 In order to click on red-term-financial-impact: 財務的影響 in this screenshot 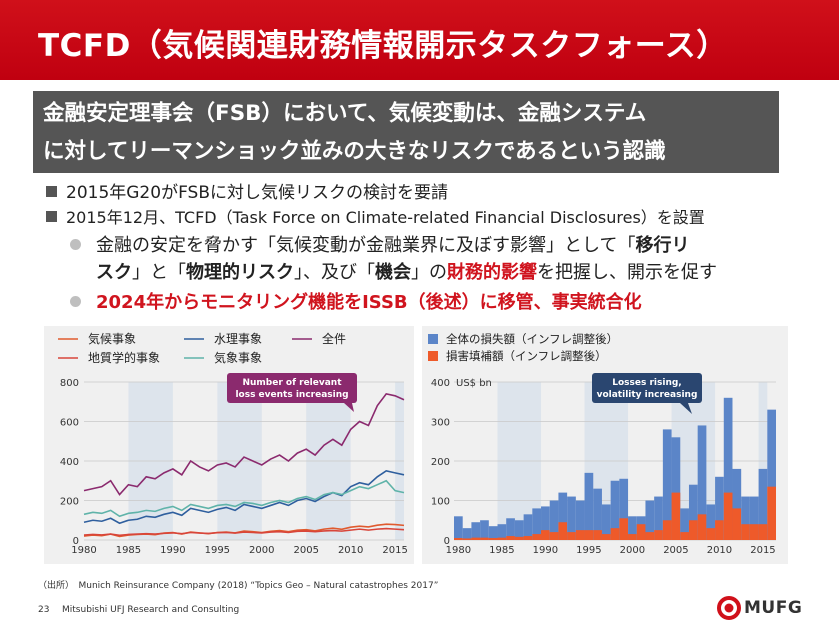, I will do `click(492, 272)`.